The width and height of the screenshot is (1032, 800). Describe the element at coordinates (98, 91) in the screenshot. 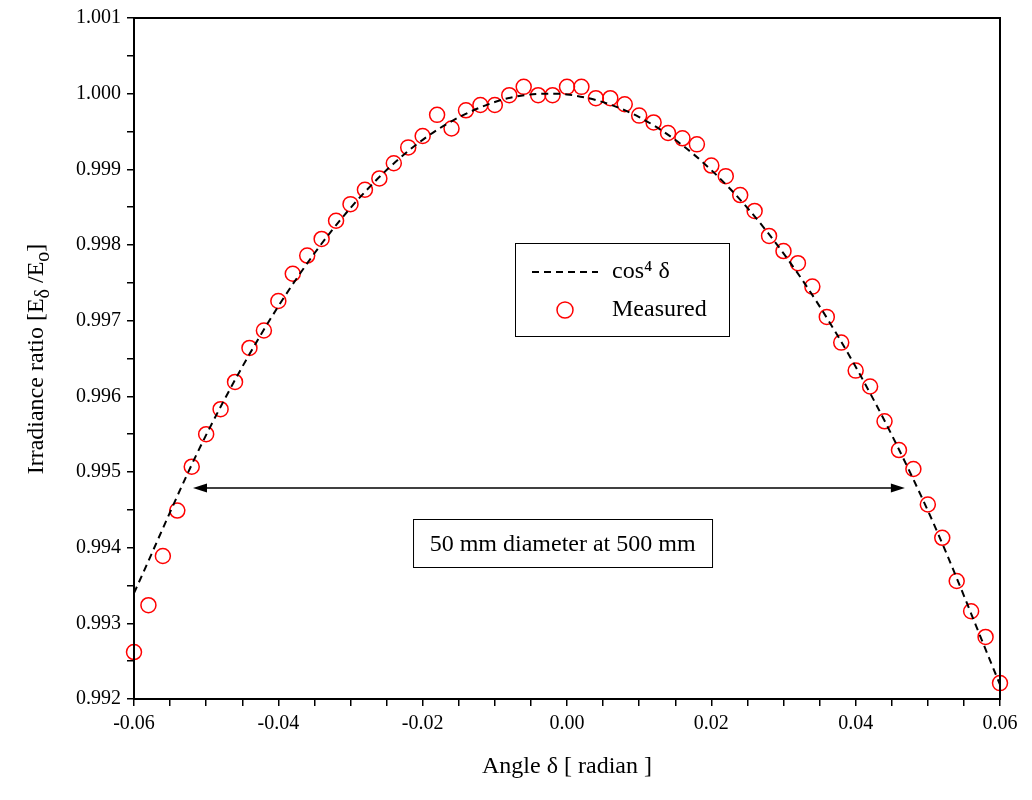

I see `y-tick-label: 1.000` at that location.